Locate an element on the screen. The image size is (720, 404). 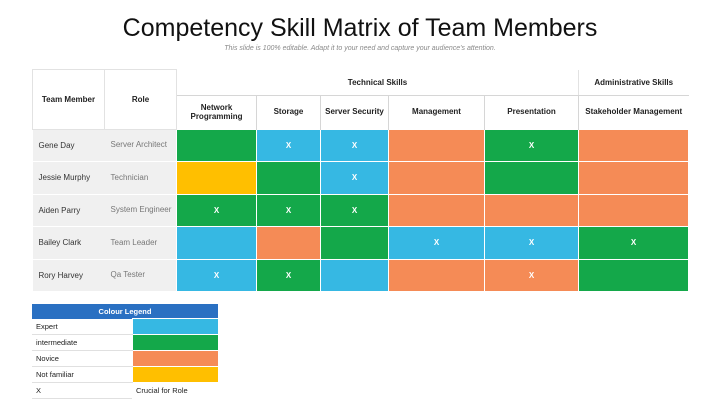
header-skill-stakeholder-management: Stakeholder Management is located at coordinates (633, 112).